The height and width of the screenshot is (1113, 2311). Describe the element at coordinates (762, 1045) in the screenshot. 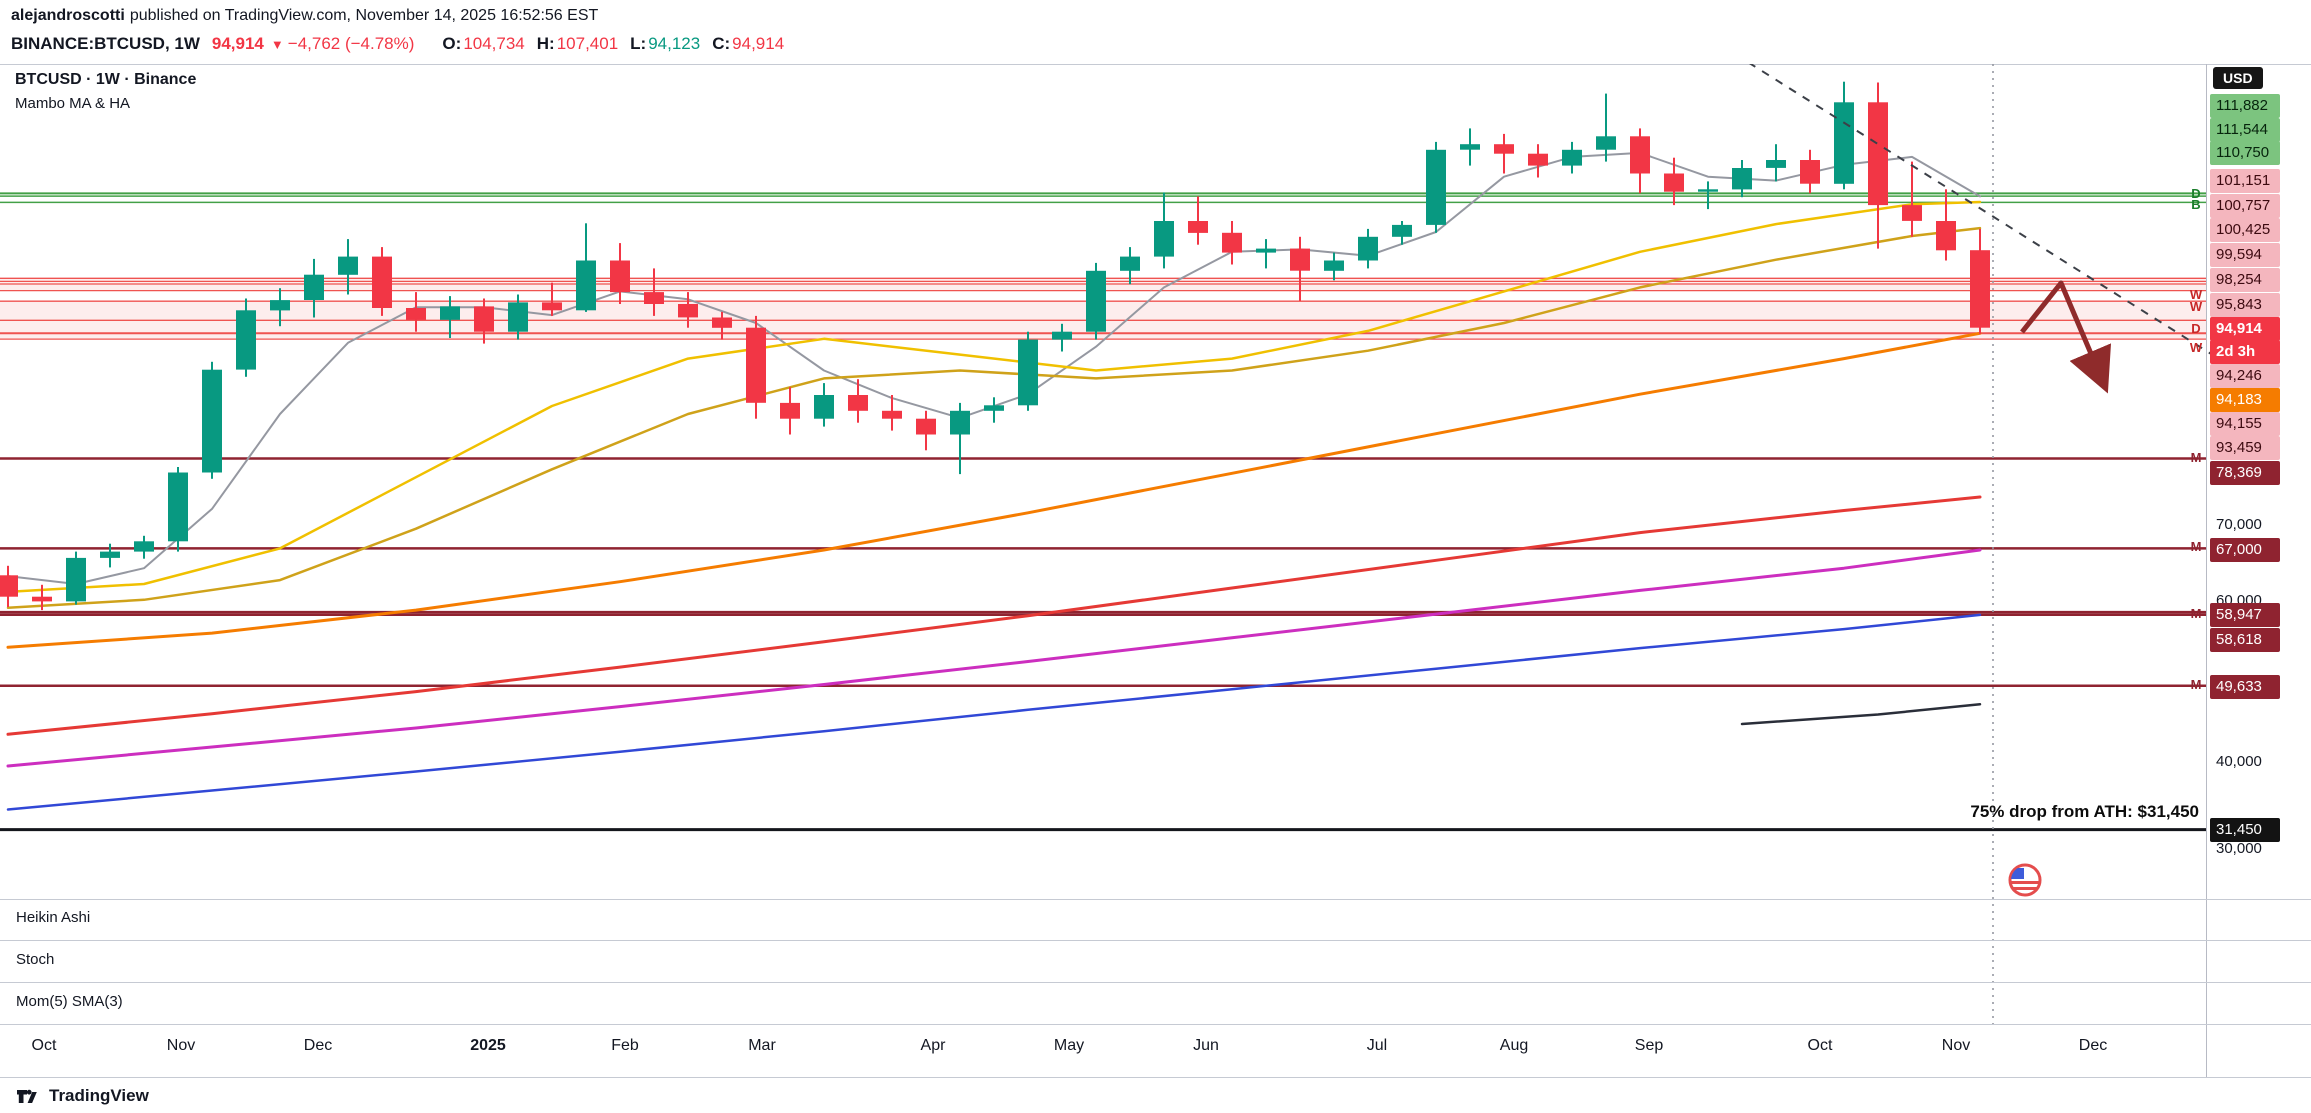

I see `time-axis-label: Mar` at that location.